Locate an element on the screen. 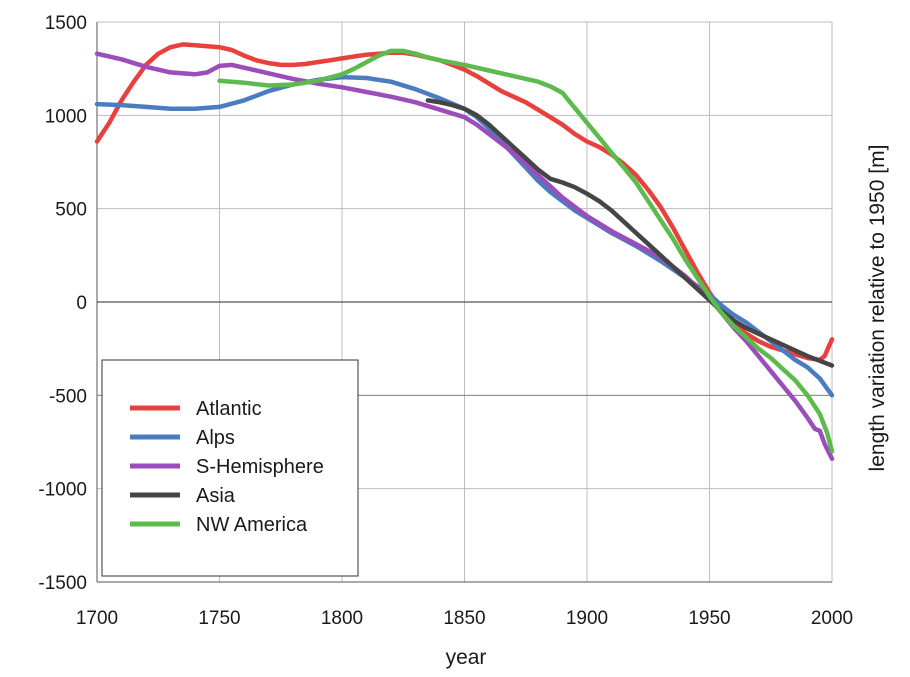 The width and height of the screenshot is (910, 677). y-tick-label: -1500 is located at coordinates (62, 583).